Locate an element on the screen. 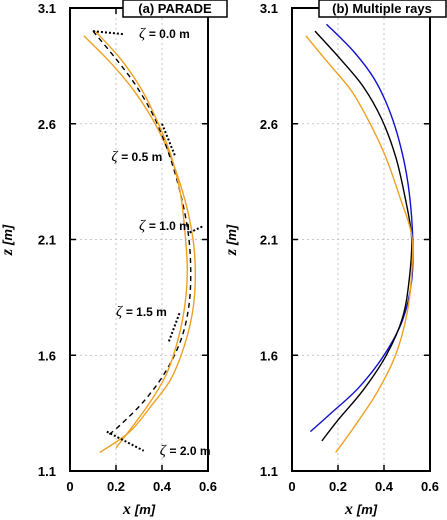  panel-title: (a) PARADE is located at coordinates (175, 8).